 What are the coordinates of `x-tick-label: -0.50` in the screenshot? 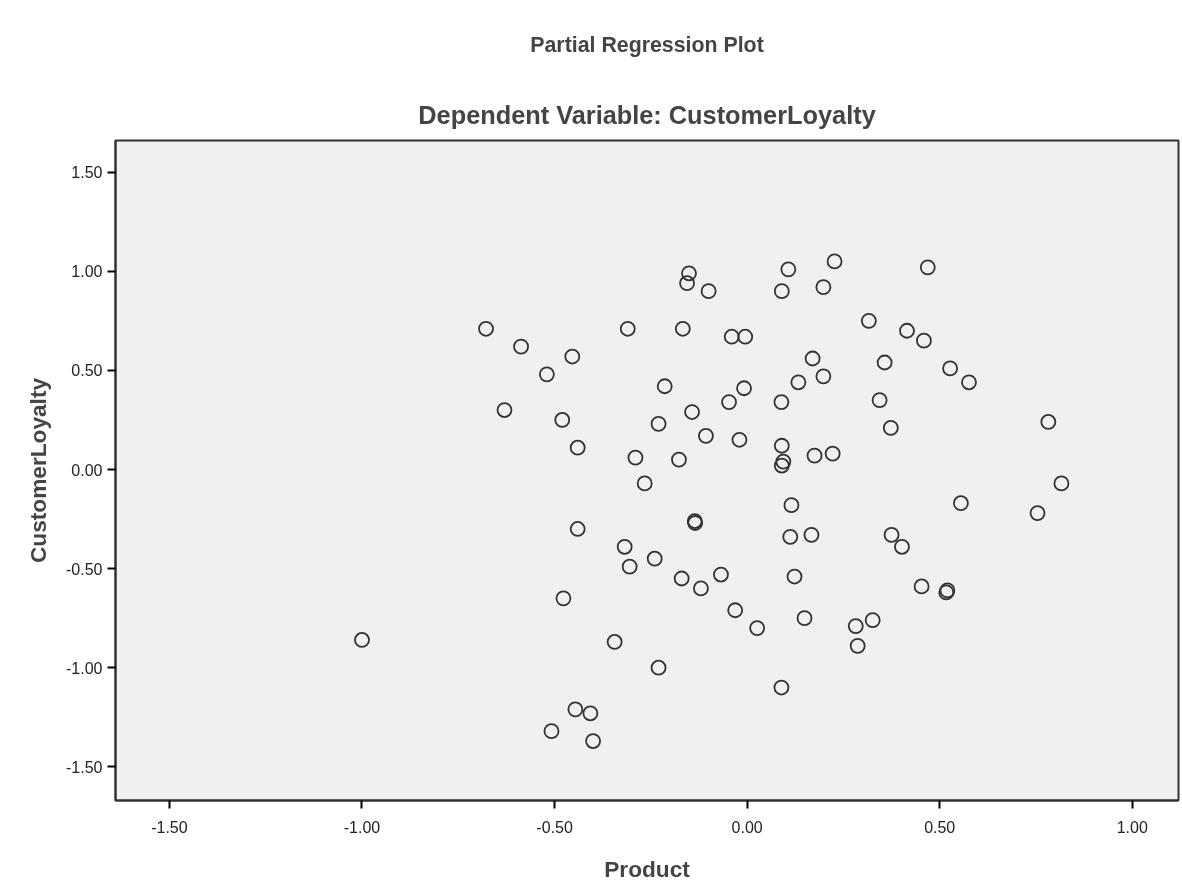 It's located at (554, 827).